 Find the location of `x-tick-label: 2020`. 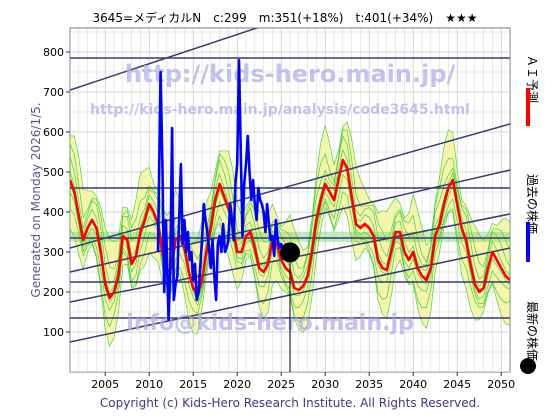

x-tick-label: 2020 is located at coordinates (237, 384).